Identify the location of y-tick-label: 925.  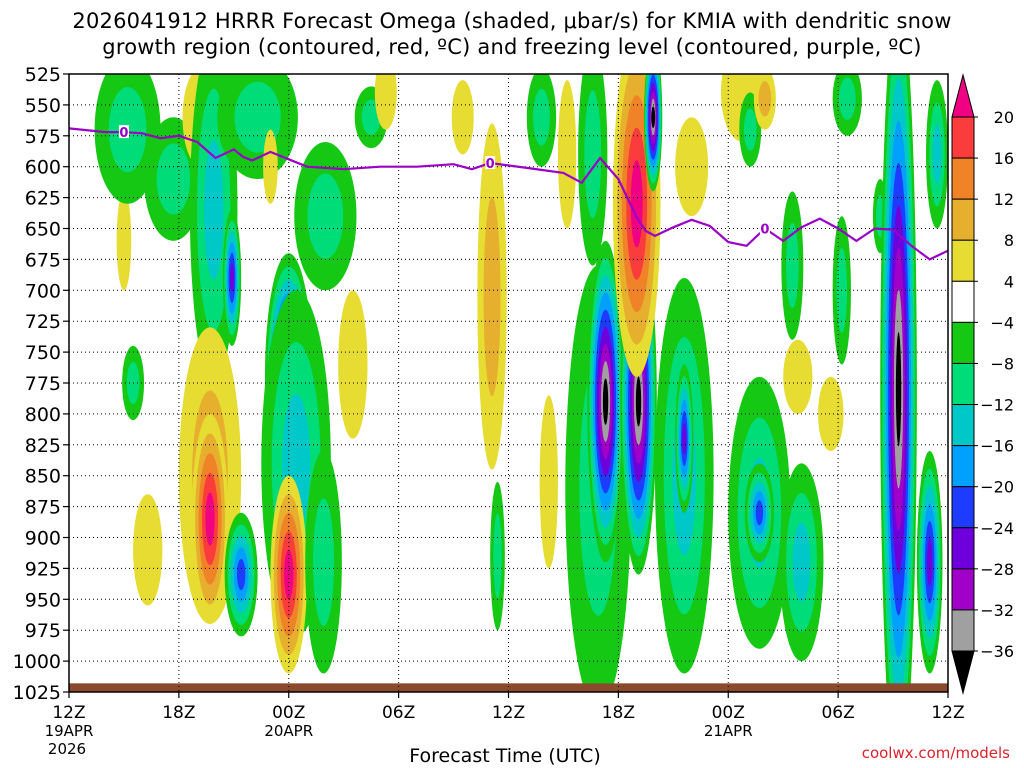
(43, 569).